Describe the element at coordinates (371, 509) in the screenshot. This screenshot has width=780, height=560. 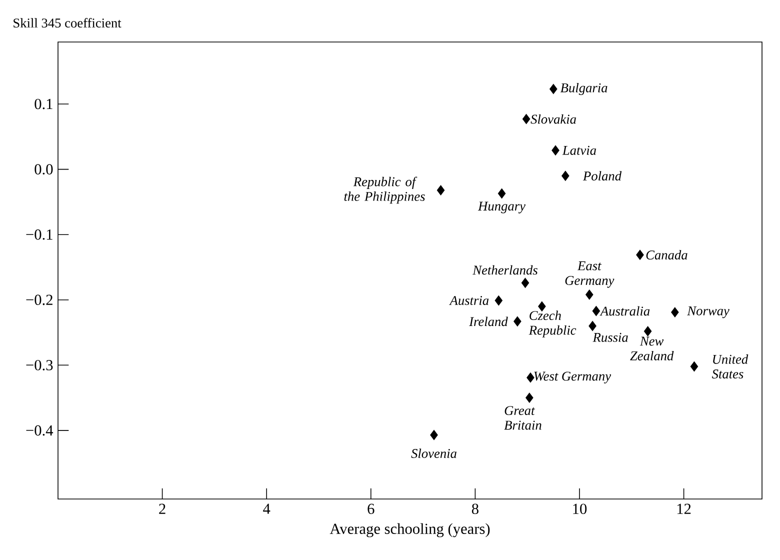
I see `x-tick-label: 6` at that location.